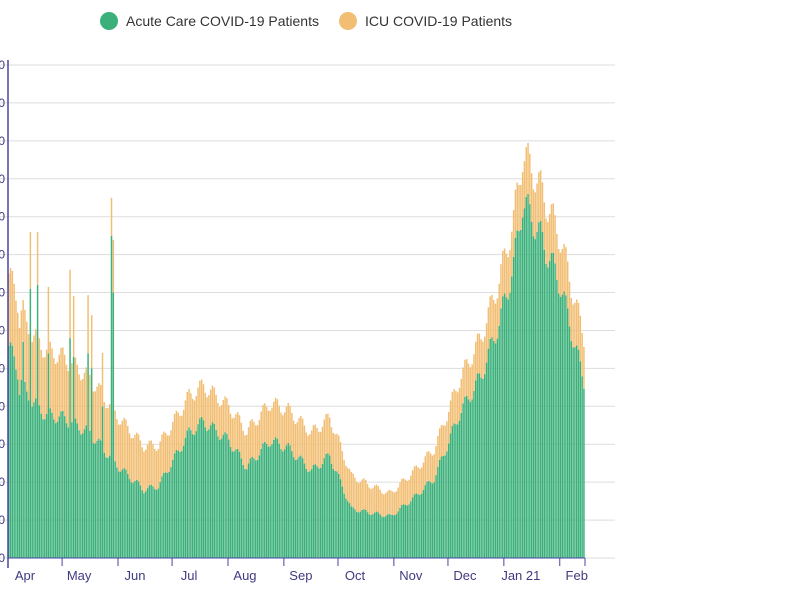  I want to click on y-tick-label: 0, so click(2, 558).